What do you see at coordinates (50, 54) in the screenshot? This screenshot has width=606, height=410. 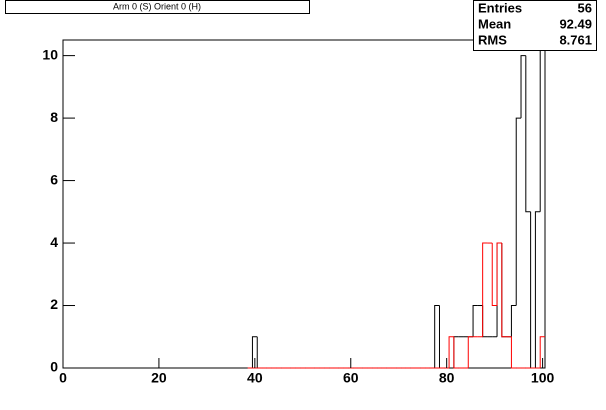 I see `y-tick-label: 10` at bounding box center [50, 54].